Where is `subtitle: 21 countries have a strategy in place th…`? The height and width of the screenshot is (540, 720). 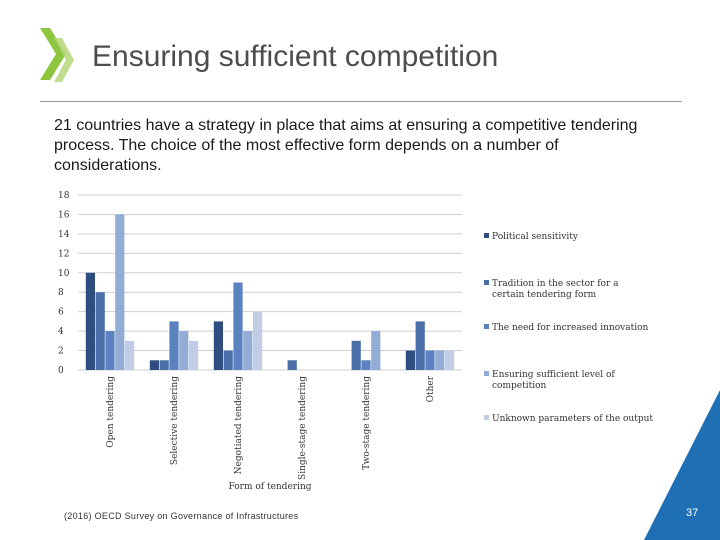 subtitle: 21 countries have a strategy in place th… is located at coordinates (346, 145).